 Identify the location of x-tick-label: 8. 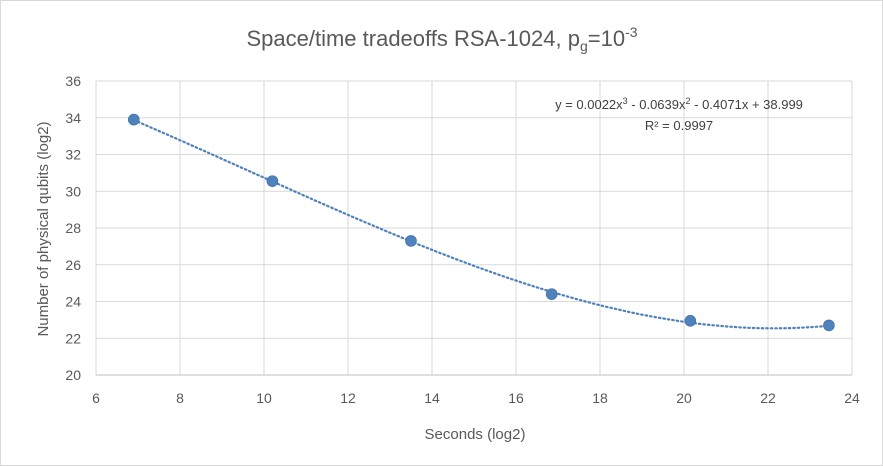
(180, 398).